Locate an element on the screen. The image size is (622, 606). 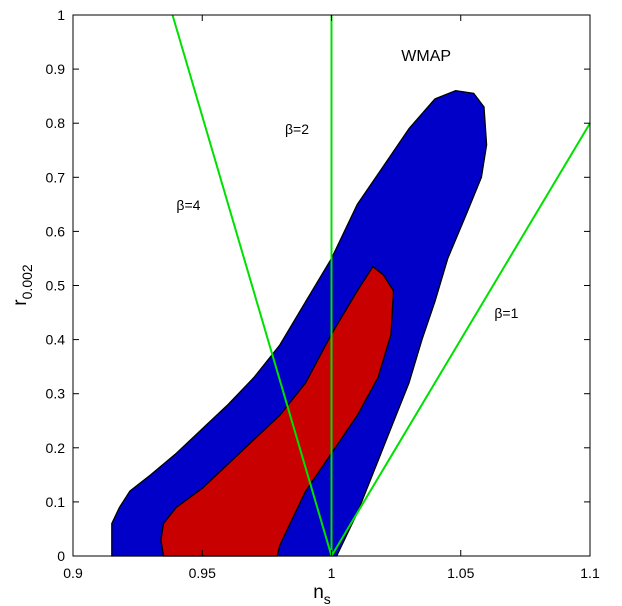
y-tick-label: 0.7 is located at coordinates (56, 177).